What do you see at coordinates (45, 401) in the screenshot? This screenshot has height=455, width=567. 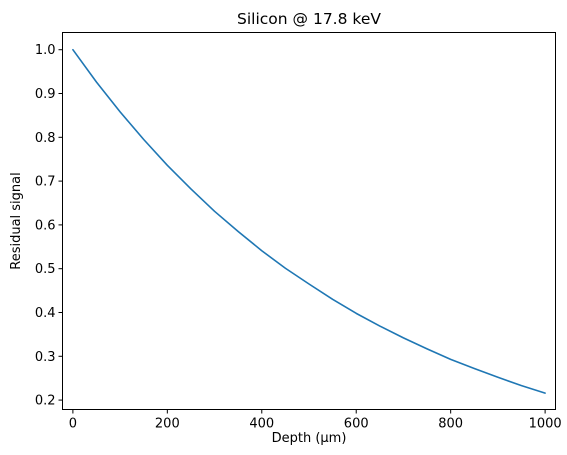 I see `y-tick-label: 0.2` at bounding box center [45, 401].